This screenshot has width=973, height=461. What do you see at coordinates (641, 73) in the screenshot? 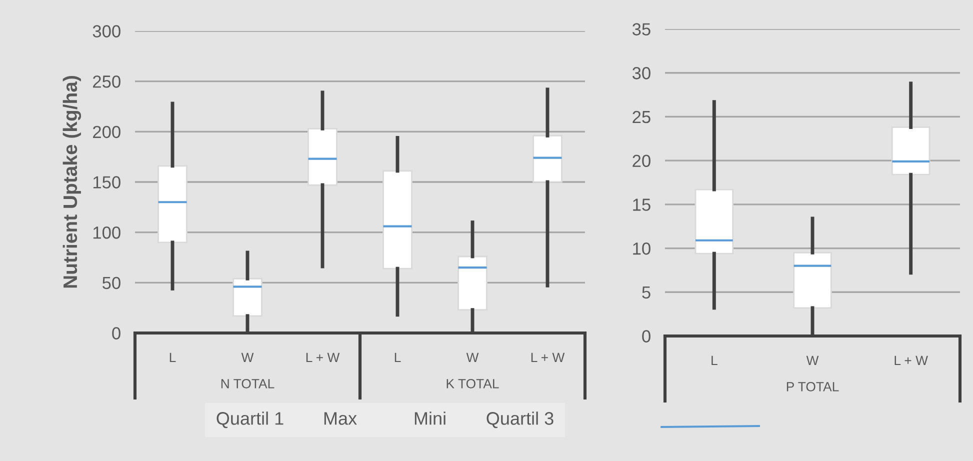
I see `y-tick-label: 30` at bounding box center [641, 73].